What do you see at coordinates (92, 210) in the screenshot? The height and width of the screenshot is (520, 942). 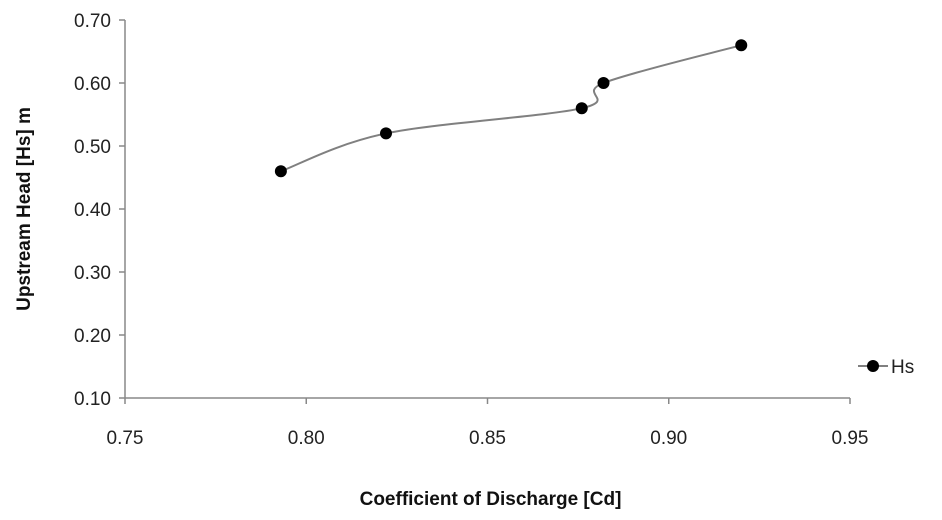 I see `y-tick-label: 0.40` at bounding box center [92, 210].